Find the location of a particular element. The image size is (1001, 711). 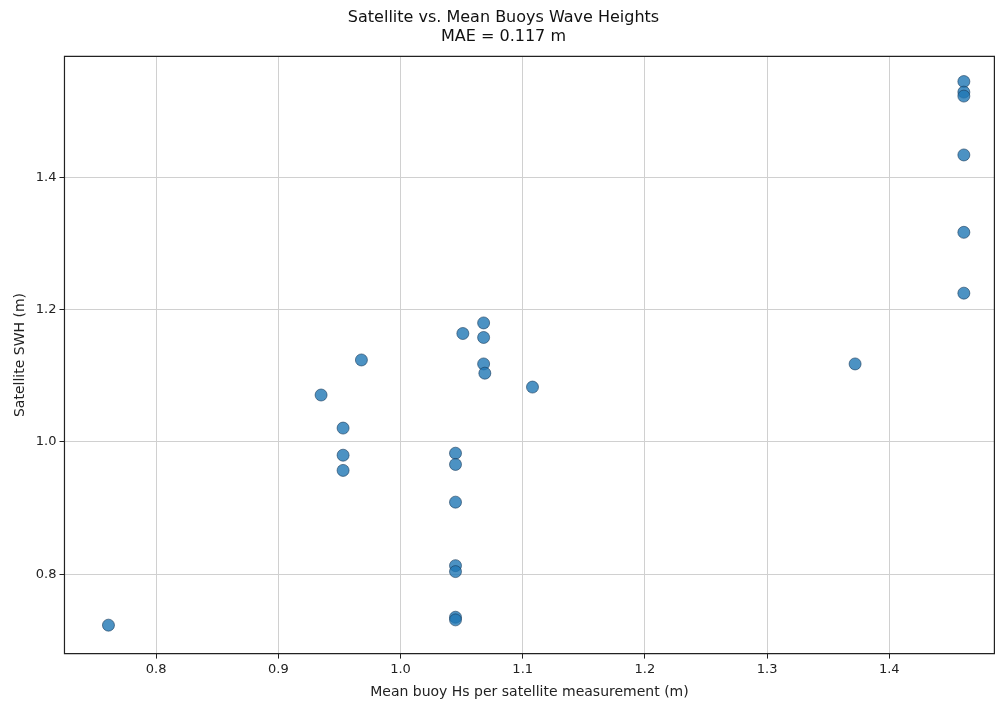

x-tick-label: 1.1 is located at coordinates (523, 668).